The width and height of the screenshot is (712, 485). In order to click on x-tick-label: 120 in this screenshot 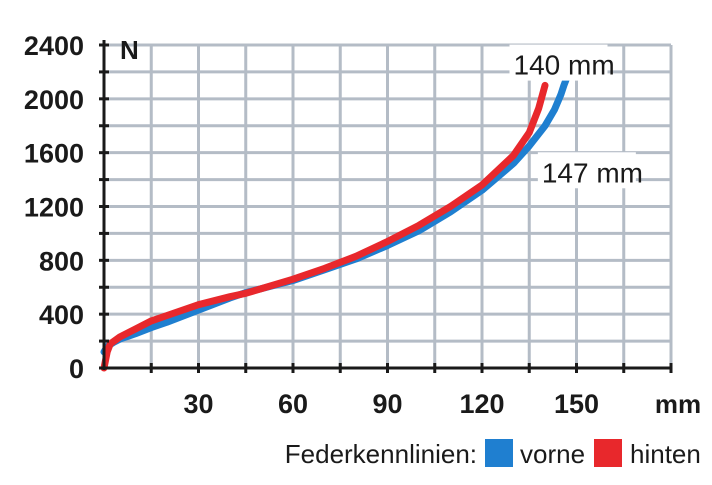, I will do `click(481, 404)`.